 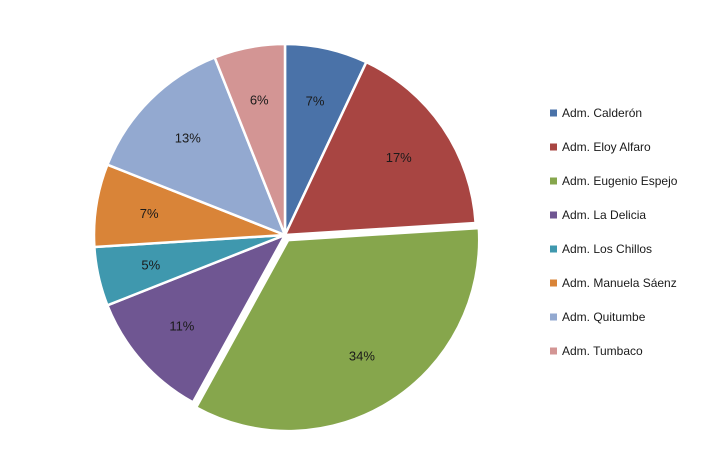 I want to click on legend-swatch-adm-eloy-alfaro, so click(x=553, y=147).